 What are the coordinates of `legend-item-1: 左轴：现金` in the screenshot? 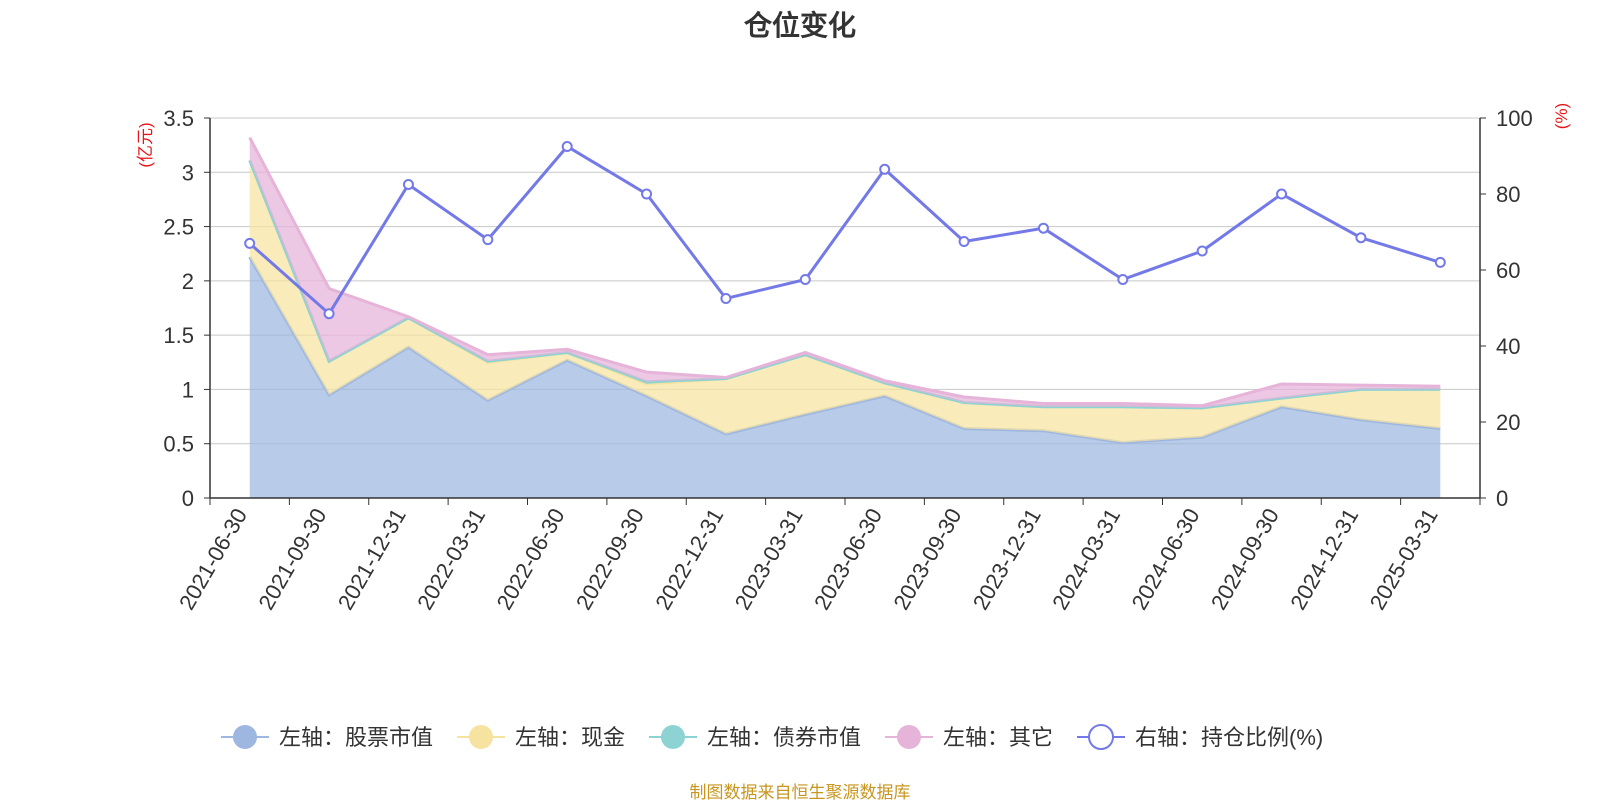 It's located at (541, 737).